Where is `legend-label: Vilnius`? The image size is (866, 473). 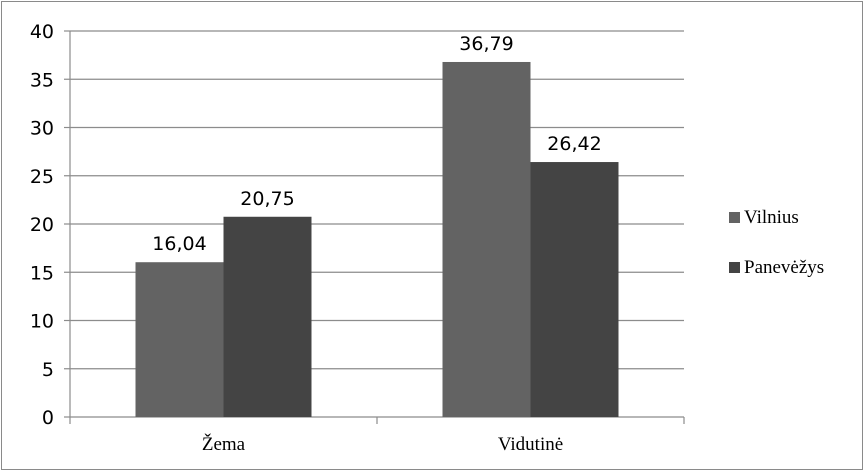 legend-label: Vilnius is located at coordinates (771, 217).